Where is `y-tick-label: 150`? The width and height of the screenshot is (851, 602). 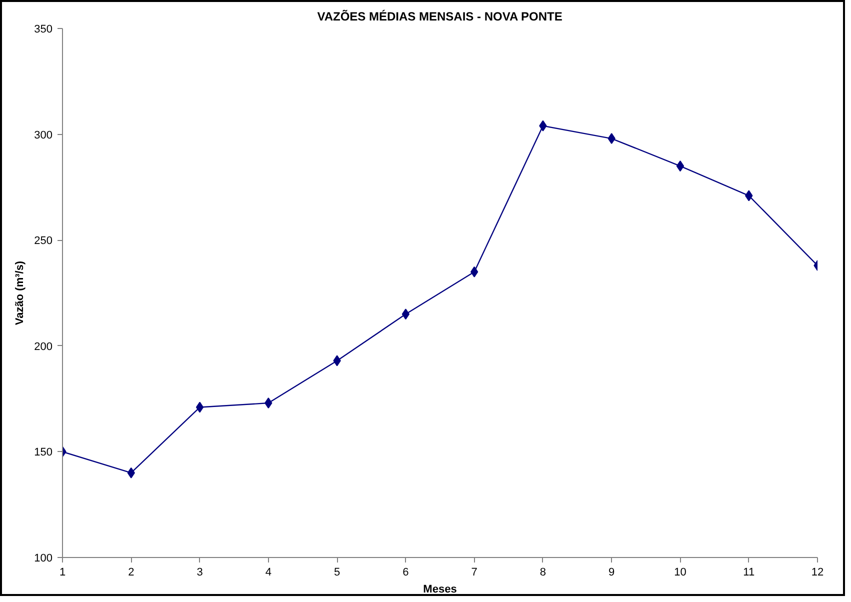
y-tick-label: 150 is located at coordinates (43, 452).